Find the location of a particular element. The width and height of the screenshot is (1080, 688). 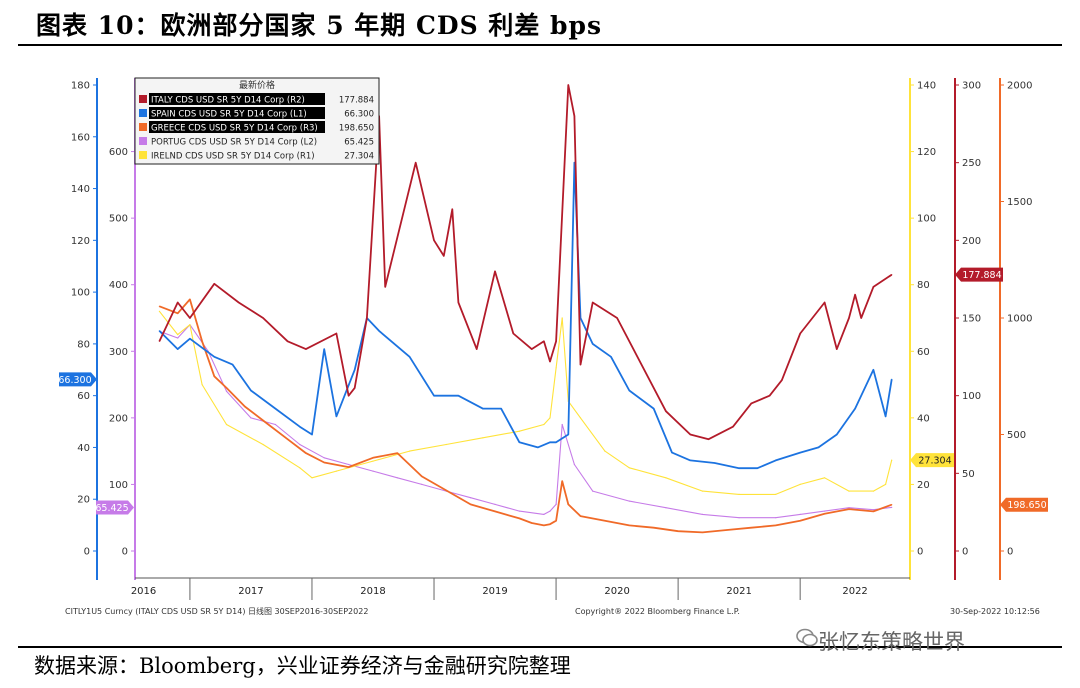

legend-highlight is located at coordinates (237, 99).